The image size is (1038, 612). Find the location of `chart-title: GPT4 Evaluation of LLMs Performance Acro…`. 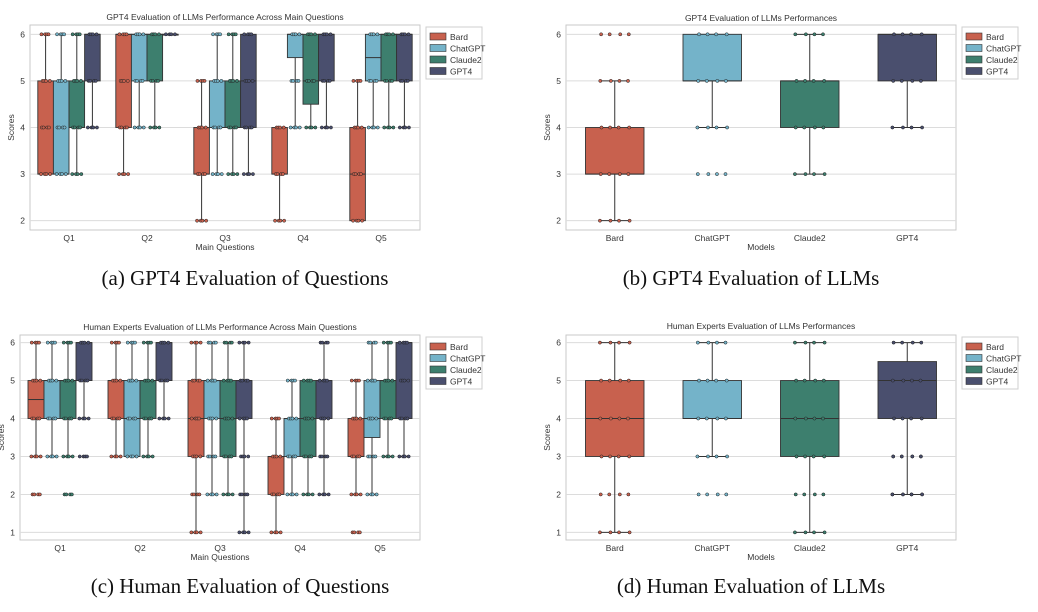

chart-title: GPT4 Evaluation of LLMs Performance Acro… is located at coordinates (224, 17).